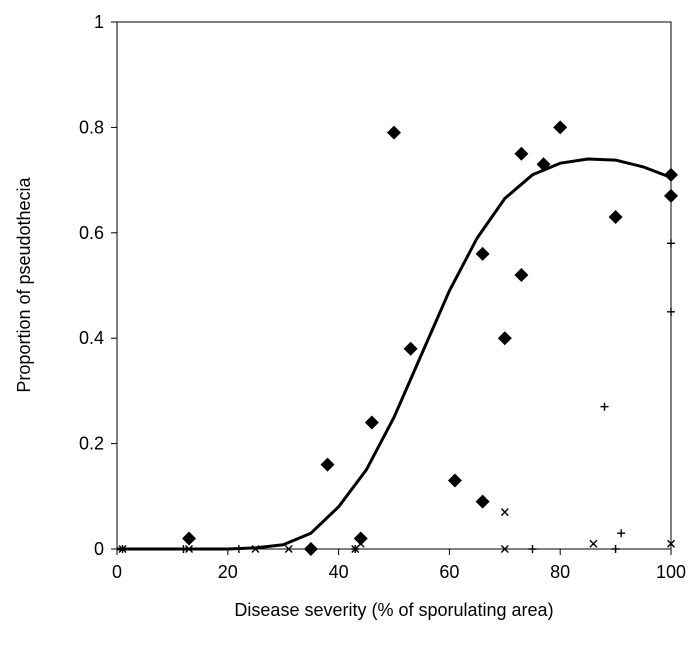 This screenshot has width=695, height=652. Describe the element at coordinates (99, 549) in the screenshot. I see `y-tick-label: 0` at that location.